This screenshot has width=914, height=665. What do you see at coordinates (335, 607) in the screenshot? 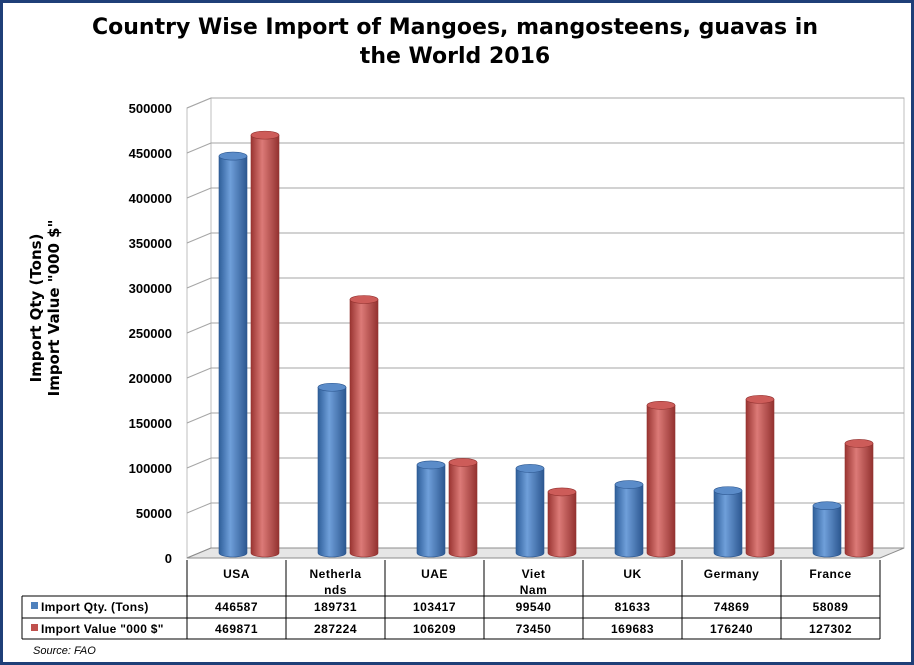
I see `data-label: 189731` at bounding box center [335, 607].